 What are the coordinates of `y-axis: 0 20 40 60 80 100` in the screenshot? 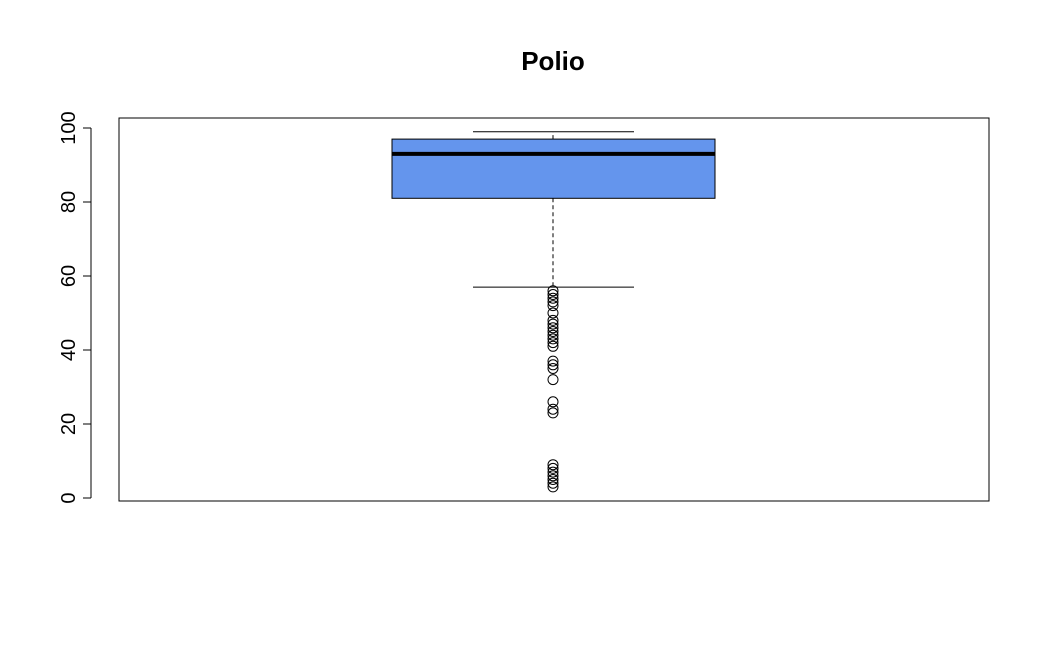 It's located at (75, 307).